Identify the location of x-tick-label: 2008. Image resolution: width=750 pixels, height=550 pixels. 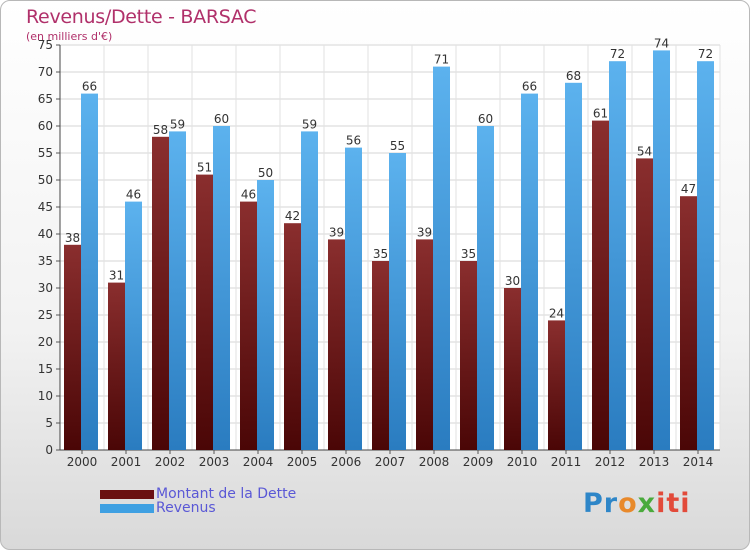
(434, 462).